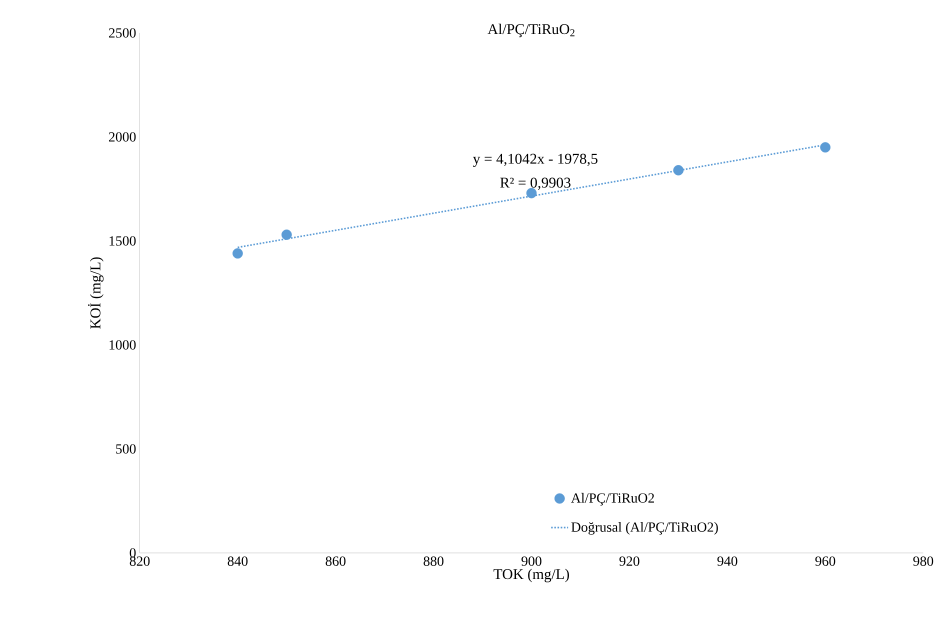 Image resolution: width=937 pixels, height=640 pixels. What do you see at coordinates (126, 449) in the screenshot?
I see `y-tick-label: 500` at bounding box center [126, 449].